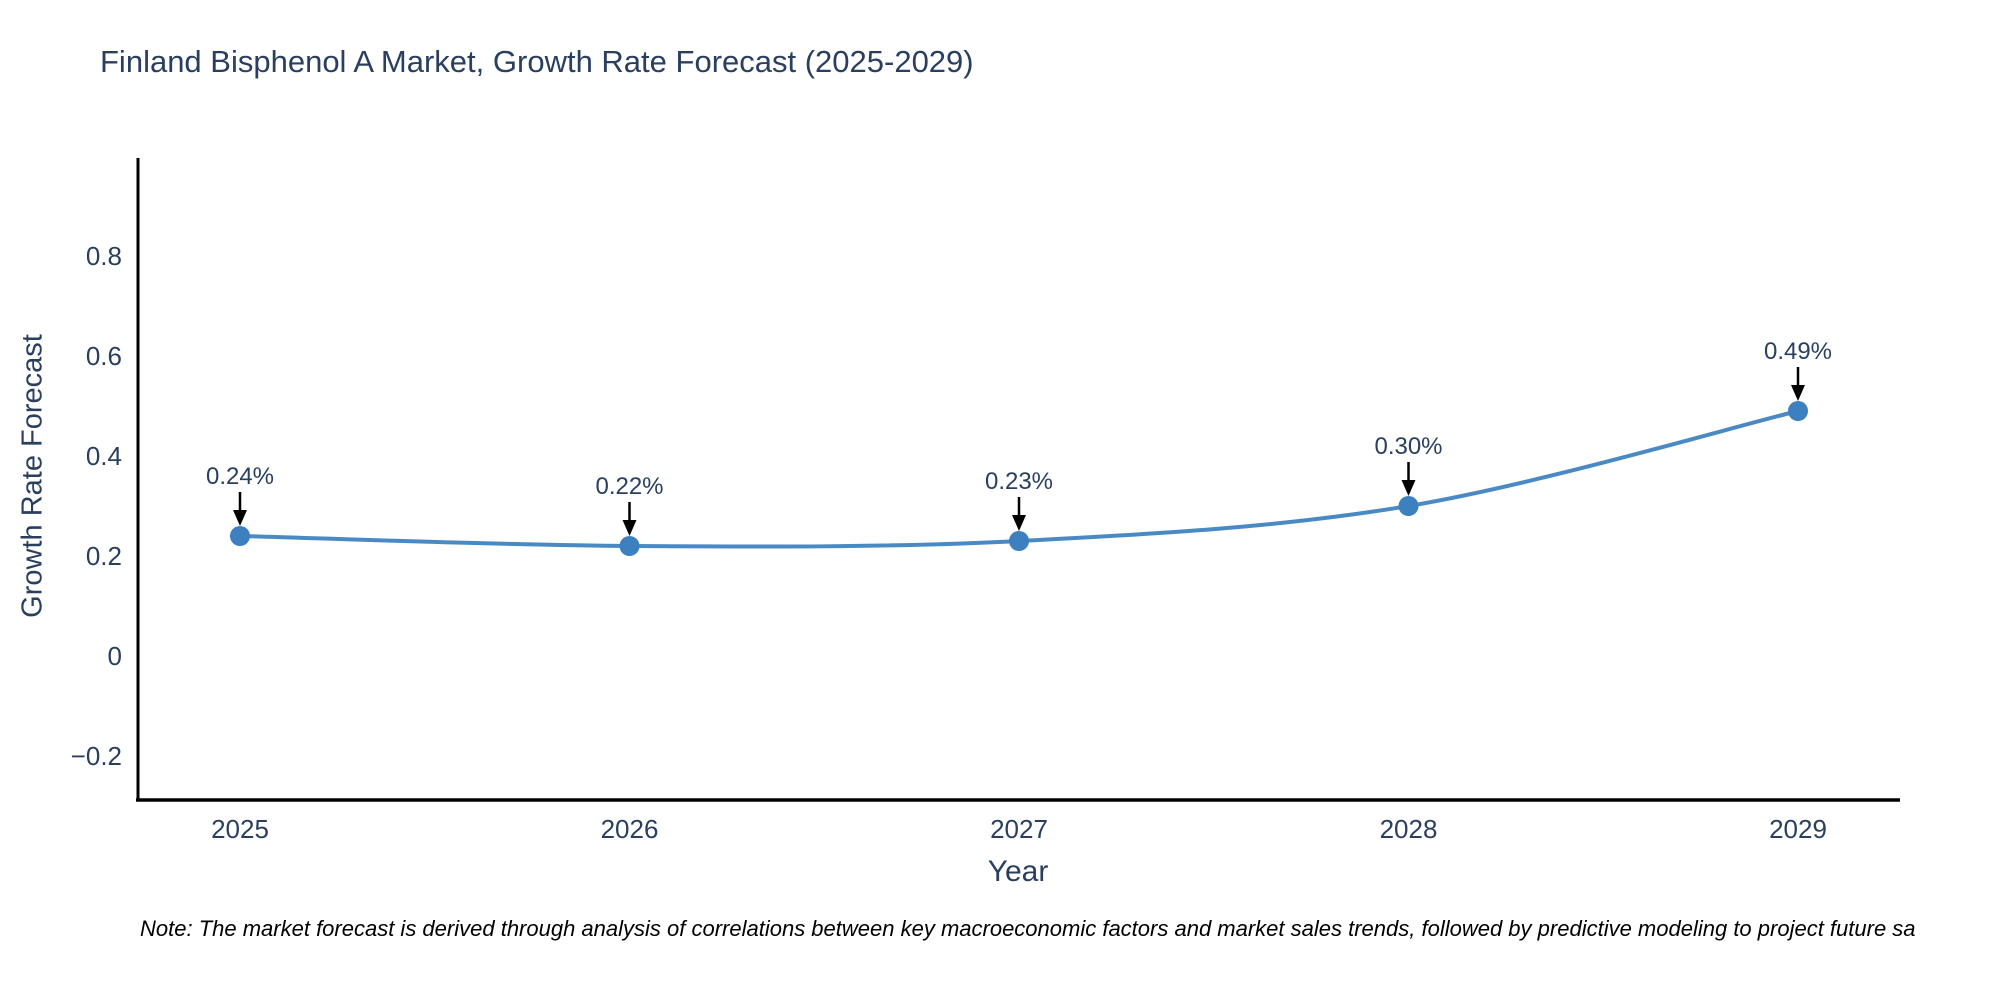  I want to click on annotation-label: 0.24%, so click(240, 476).